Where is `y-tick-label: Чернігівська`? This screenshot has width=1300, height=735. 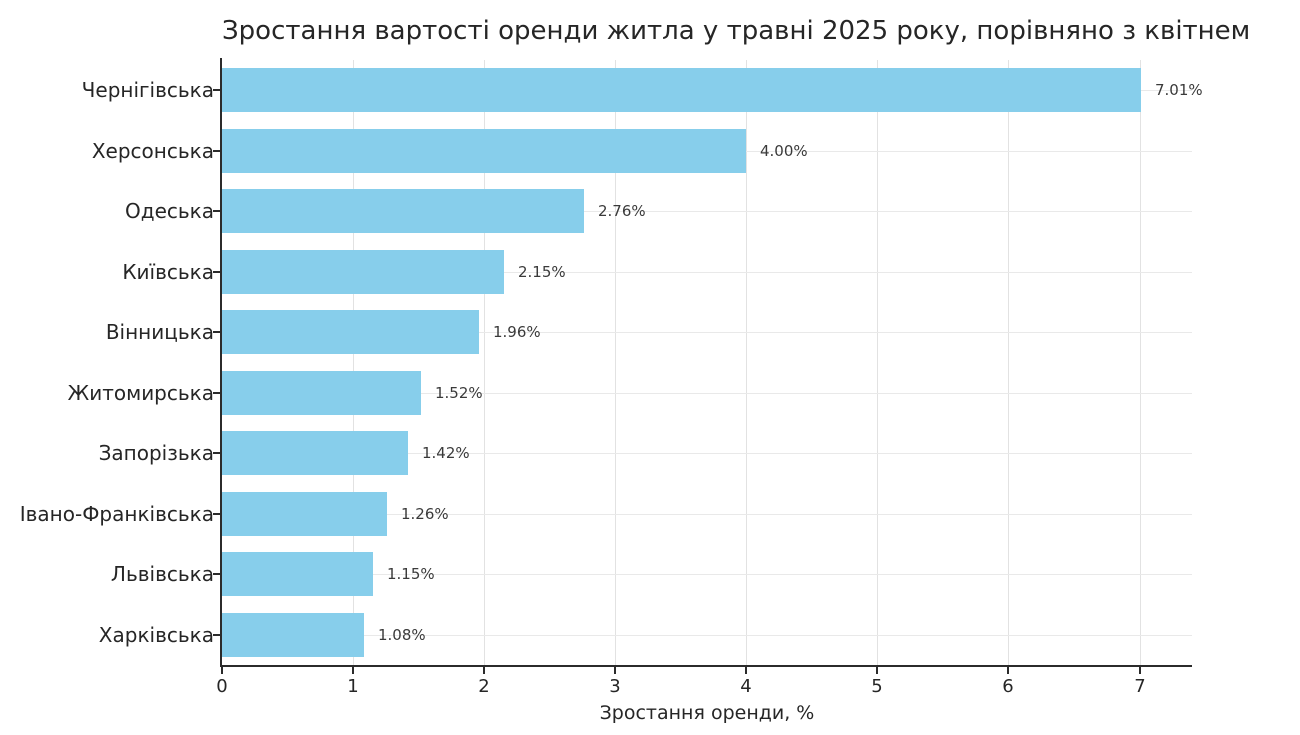 y-tick-label: Чернігівська is located at coordinates (147, 90).